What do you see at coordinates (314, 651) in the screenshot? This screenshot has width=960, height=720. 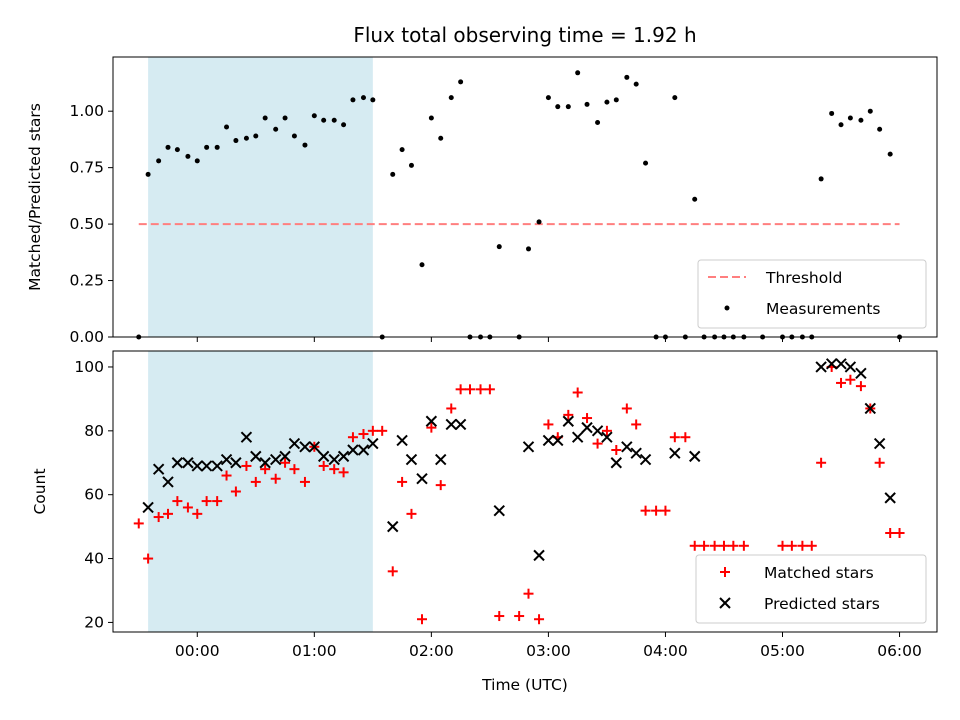 I see `x-tick-label: 01:00` at bounding box center [314, 651].